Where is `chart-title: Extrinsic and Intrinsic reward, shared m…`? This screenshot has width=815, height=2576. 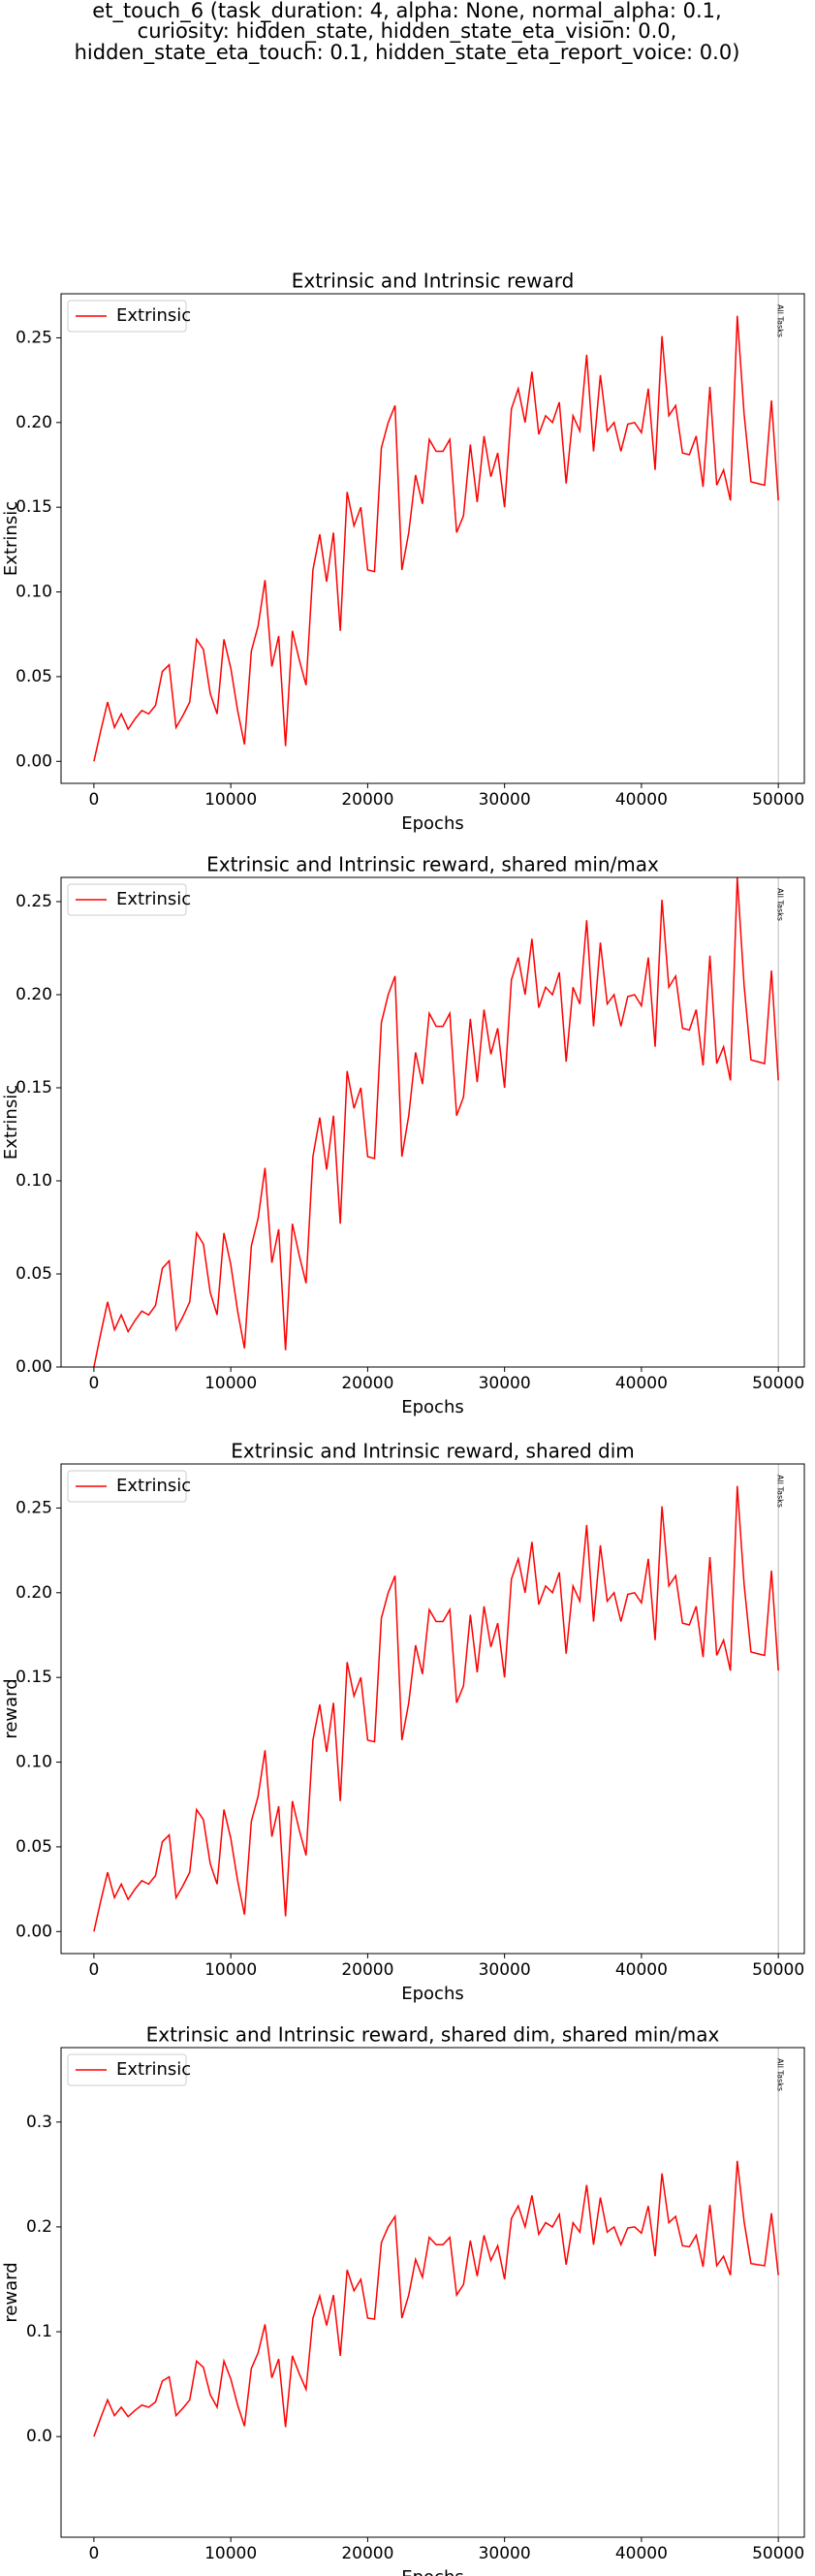
chart-title: Extrinsic and Intrinsic reward, shared m… is located at coordinates (433, 864).